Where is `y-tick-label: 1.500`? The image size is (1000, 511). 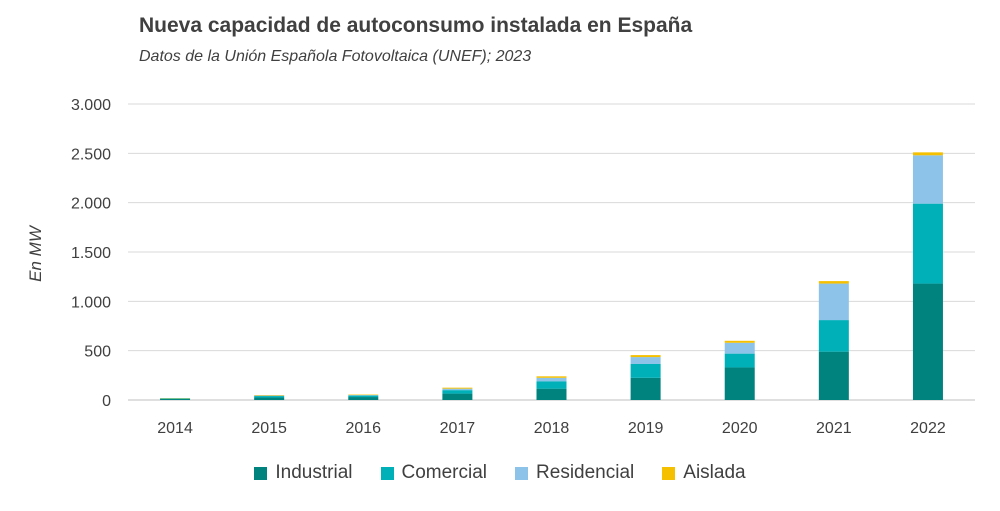
y-tick-label: 1.500 is located at coordinates (91, 253).